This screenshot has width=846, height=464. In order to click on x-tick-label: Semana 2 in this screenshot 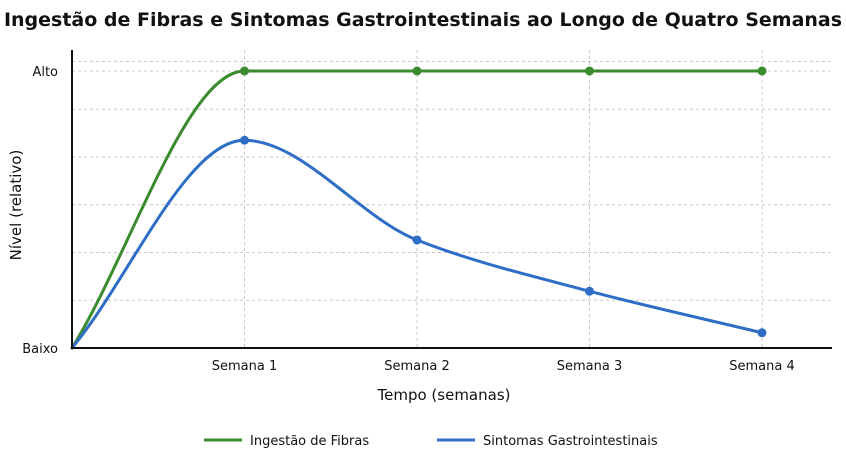, I will do `click(417, 366)`.